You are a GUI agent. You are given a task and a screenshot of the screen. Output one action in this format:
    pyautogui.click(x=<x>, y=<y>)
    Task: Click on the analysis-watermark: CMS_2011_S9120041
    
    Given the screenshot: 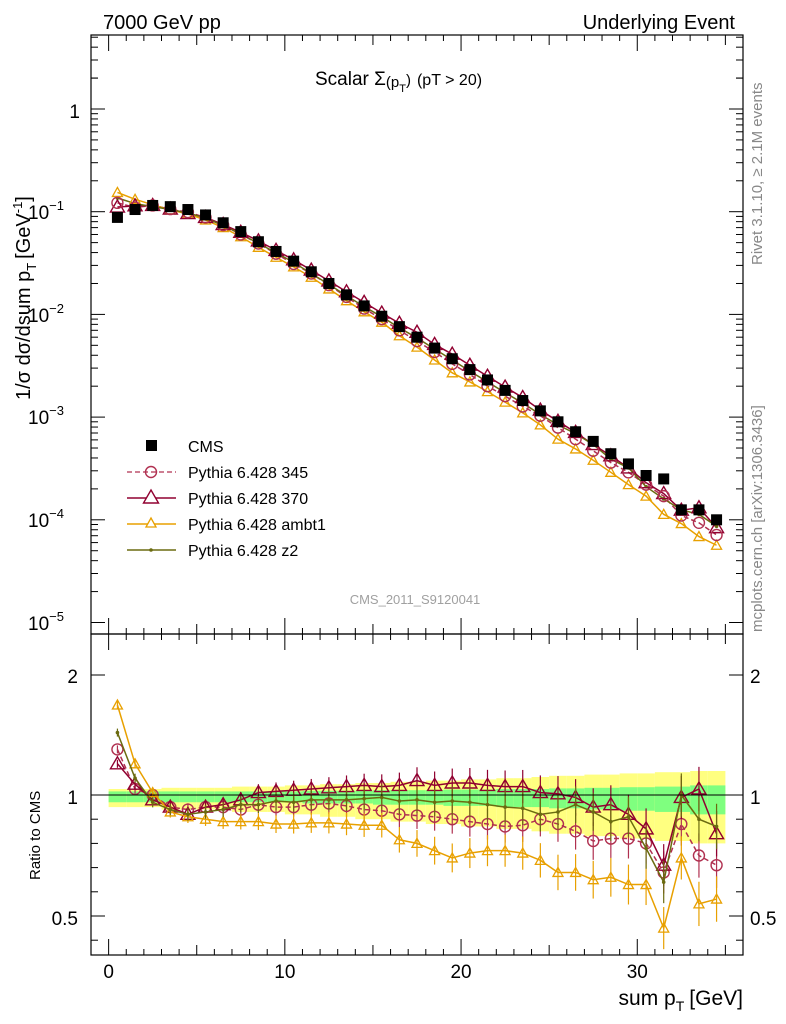 What is the action you would take?
    pyautogui.click(x=415, y=599)
    